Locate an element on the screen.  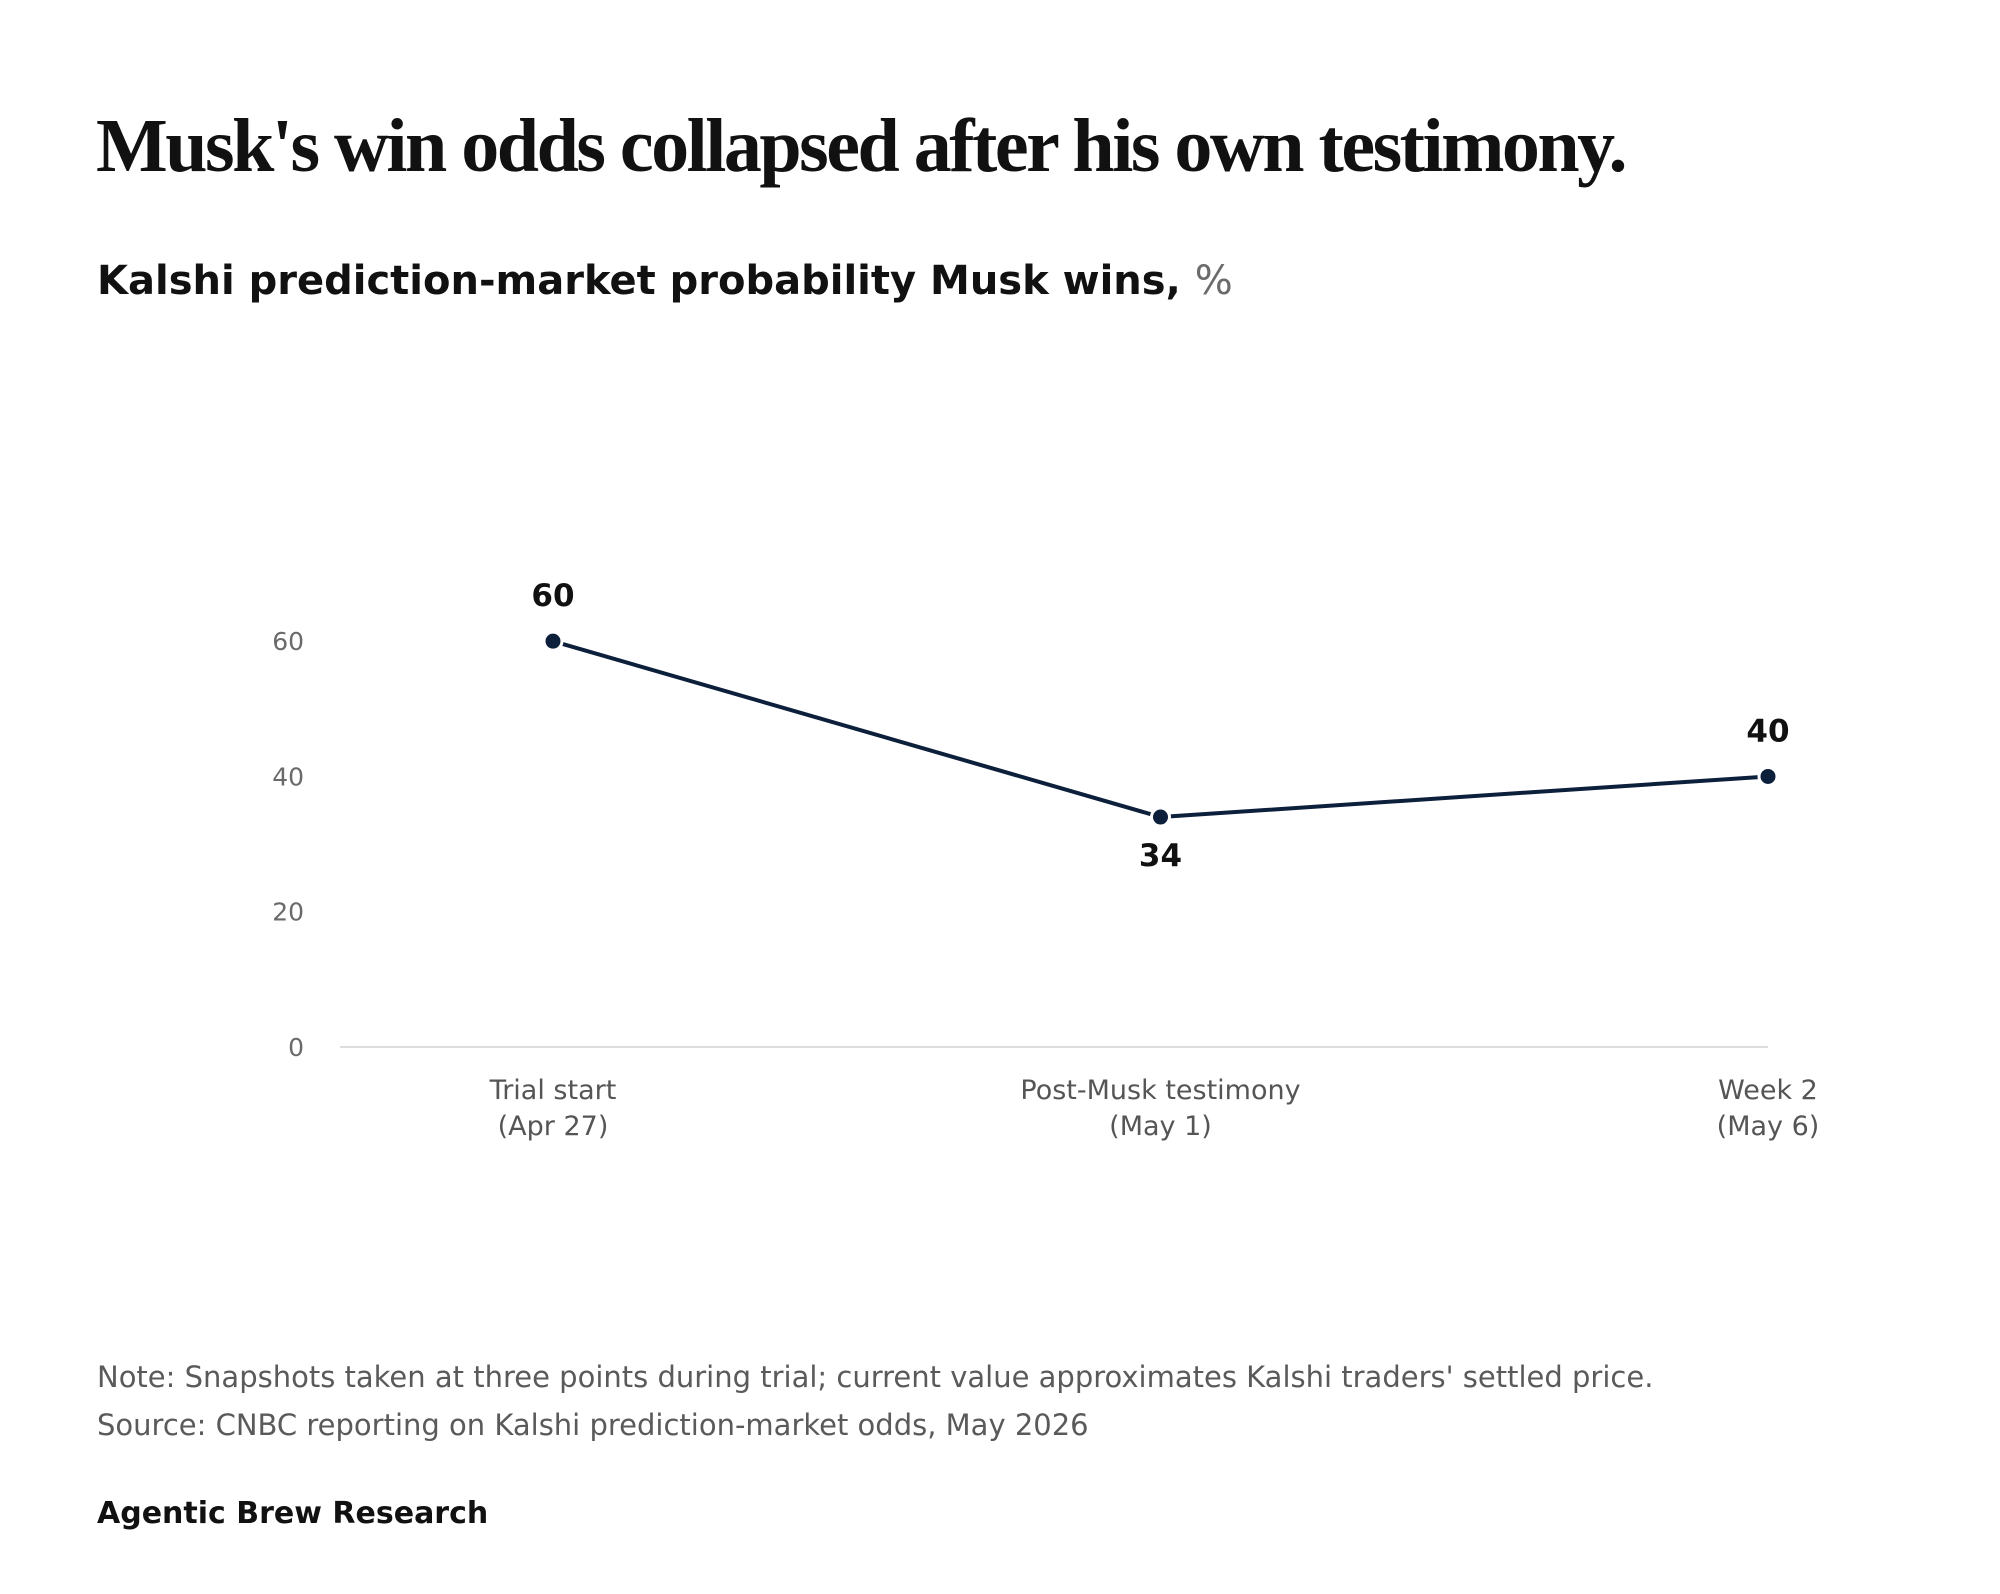
chart-subtitle-unit: % is located at coordinates (1213, 281).